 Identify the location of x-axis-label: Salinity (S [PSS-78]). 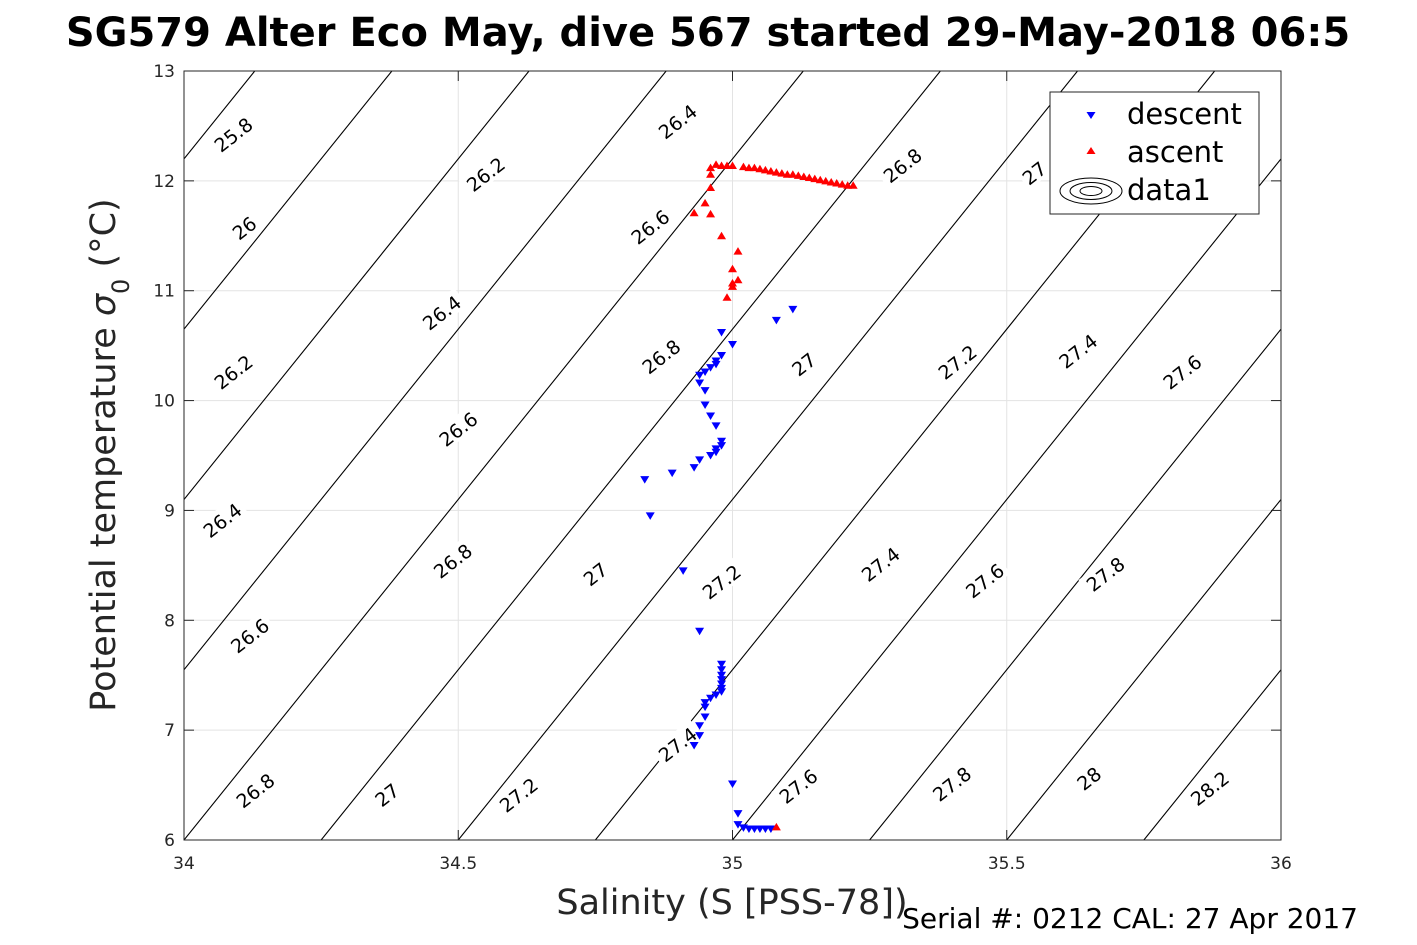
(731, 903).